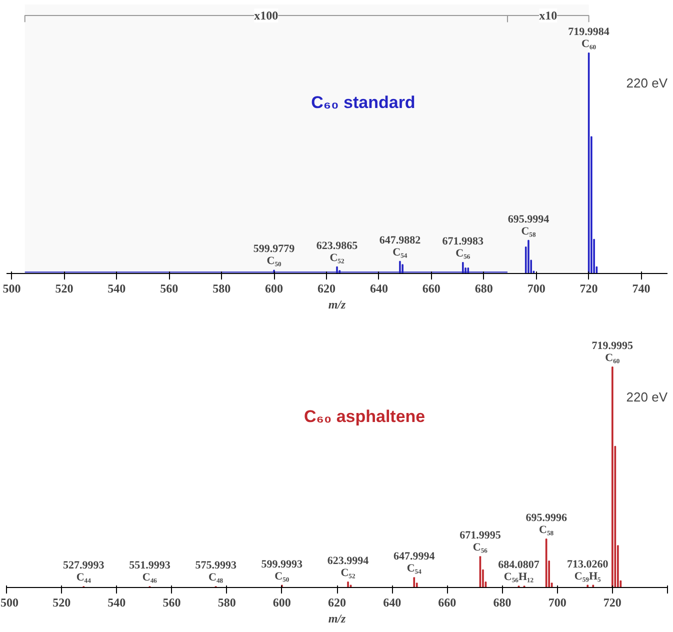 This screenshot has height=632, width=673. What do you see at coordinates (589, 38) in the screenshot?
I see `annotation: 719.9984 C₆₀` at bounding box center [589, 38].